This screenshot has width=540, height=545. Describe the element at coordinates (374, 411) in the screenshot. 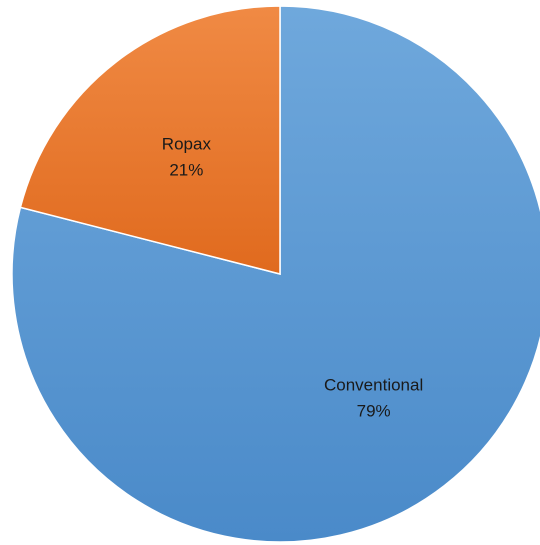

I see `pie-label-value: 79%` at that location.